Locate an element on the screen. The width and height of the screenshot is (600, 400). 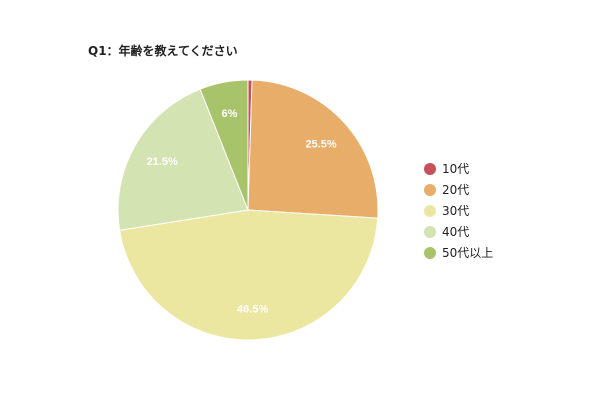
legend-label: 20代 is located at coordinates (456, 190).